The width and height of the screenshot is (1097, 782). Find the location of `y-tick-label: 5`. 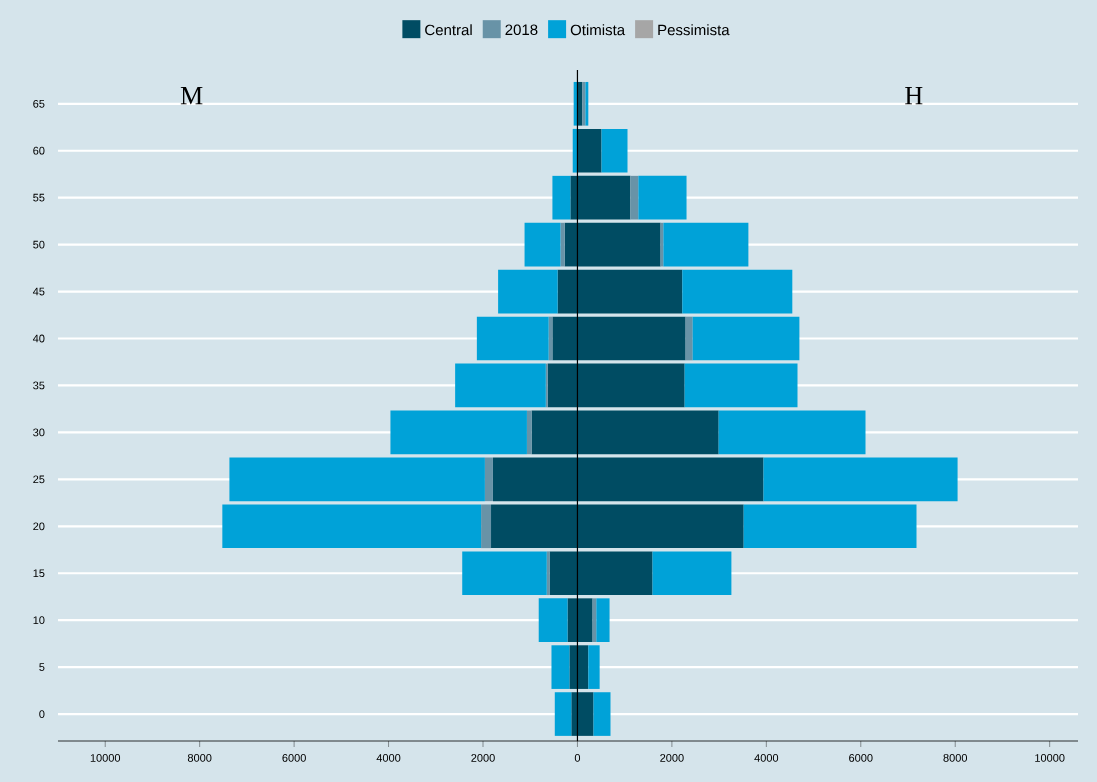

y-tick-label: 5 is located at coordinates (42, 667).